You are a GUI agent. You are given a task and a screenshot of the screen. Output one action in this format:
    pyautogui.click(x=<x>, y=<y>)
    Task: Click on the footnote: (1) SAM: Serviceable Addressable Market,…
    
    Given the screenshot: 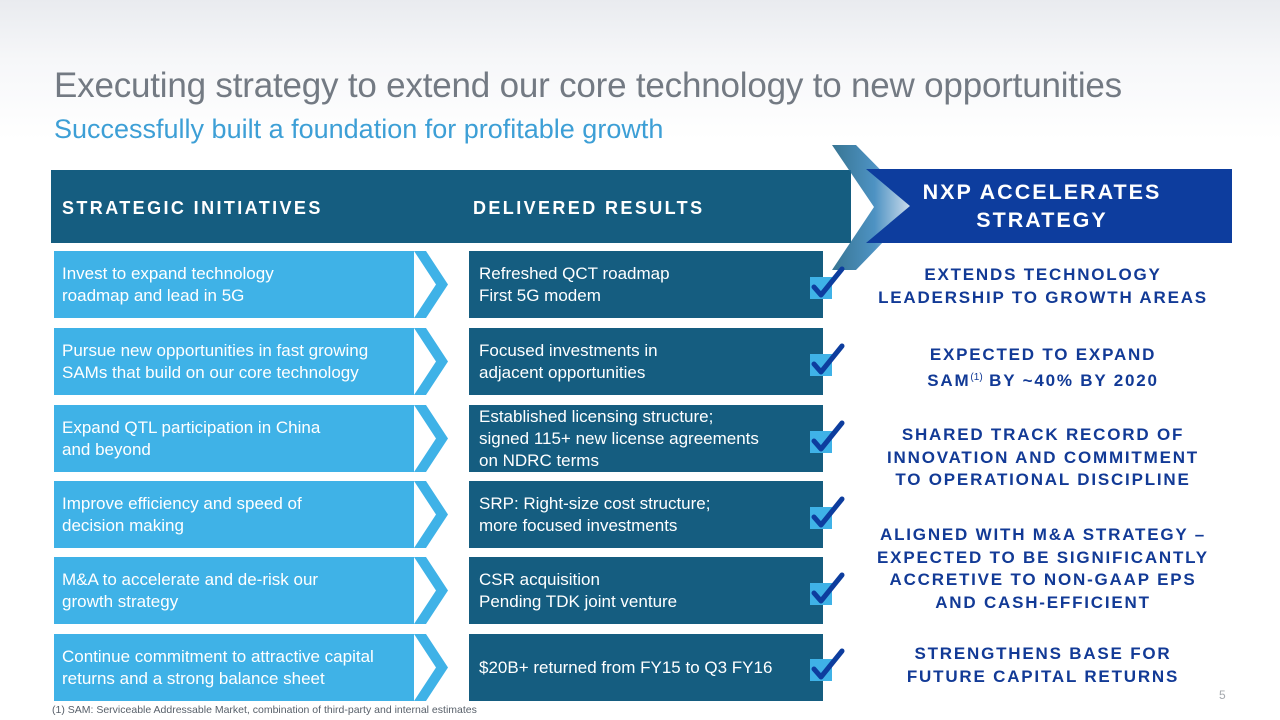 What is the action you would take?
    pyautogui.click(x=264, y=710)
    